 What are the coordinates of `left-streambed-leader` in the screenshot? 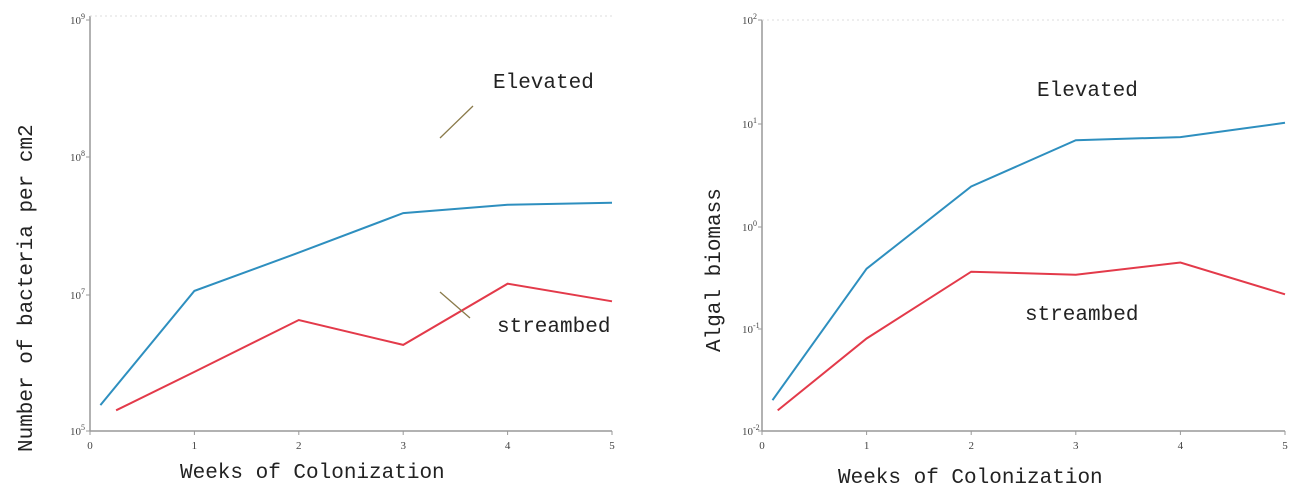 It's located at (455, 305).